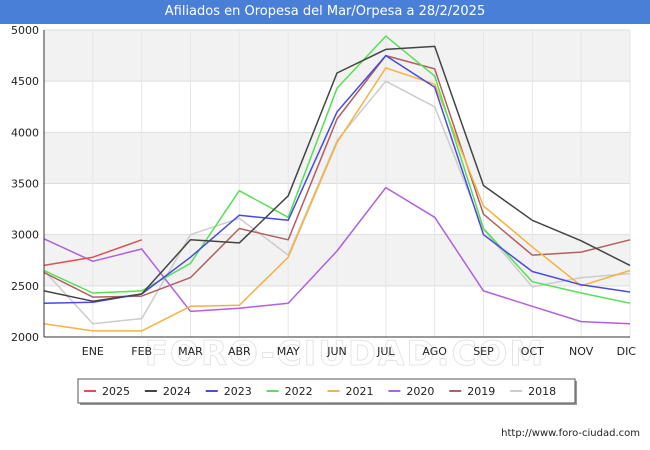 This screenshot has width=650, height=450. I want to click on legend-label-2025: 2025, so click(116, 391).